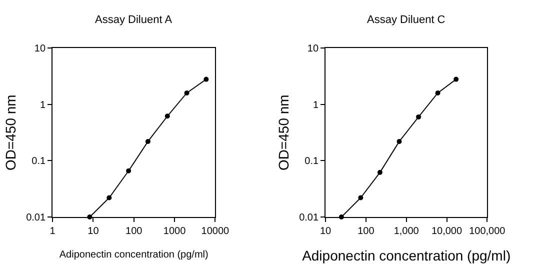  I want to click on x-tick-label: 1000, so click(174, 232).